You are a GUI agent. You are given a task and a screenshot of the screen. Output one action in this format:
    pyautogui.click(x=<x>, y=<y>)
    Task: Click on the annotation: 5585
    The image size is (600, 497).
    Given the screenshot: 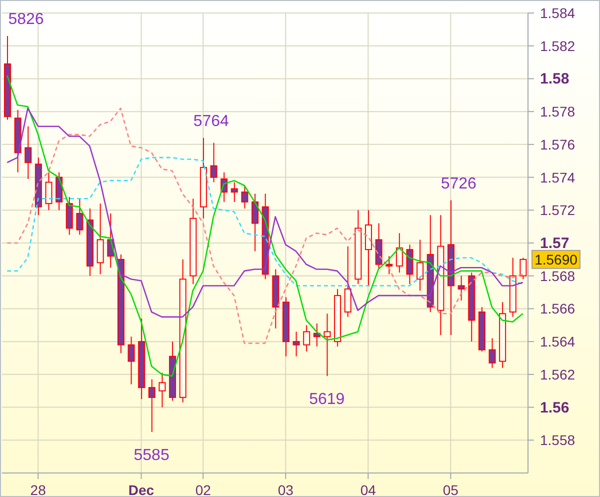 What is the action you would take?
    pyautogui.click(x=152, y=455)
    